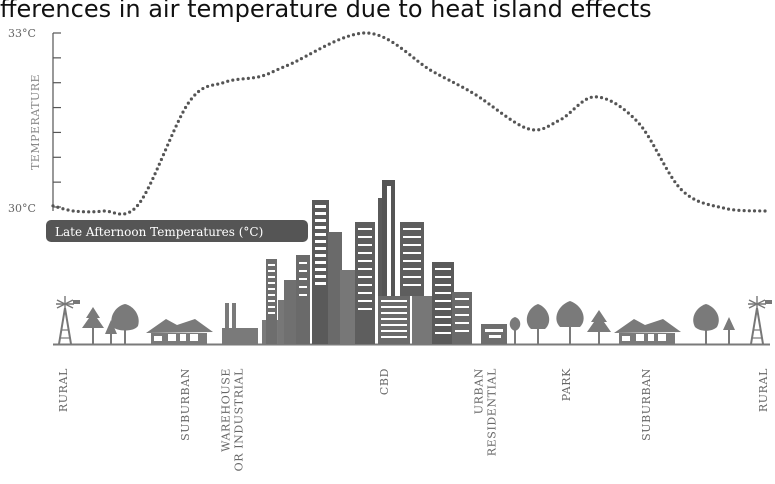 The image size is (775, 484). What do you see at coordinates (384, 381) in the screenshot?
I see `zone-label-3-0: CBD` at bounding box center [384, 381].